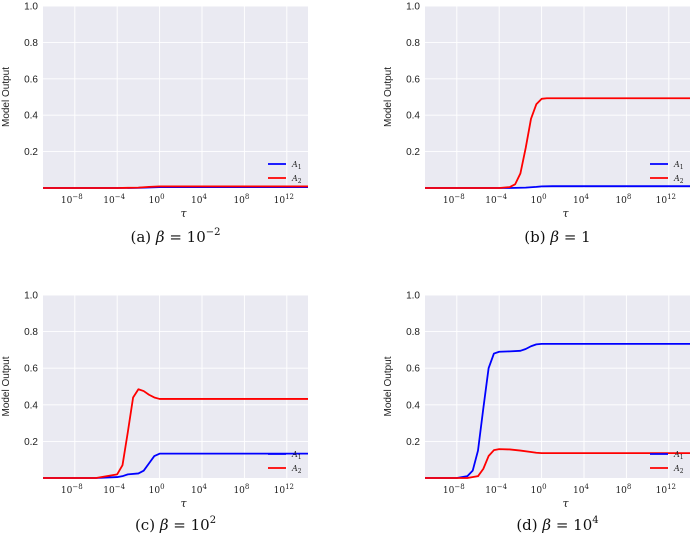 The height and width of the screenshot is (534, 691). Describe the element at coordinates (175, 524) in the screenshot. I see `subplot-caption: (c) β = 102` at that location.